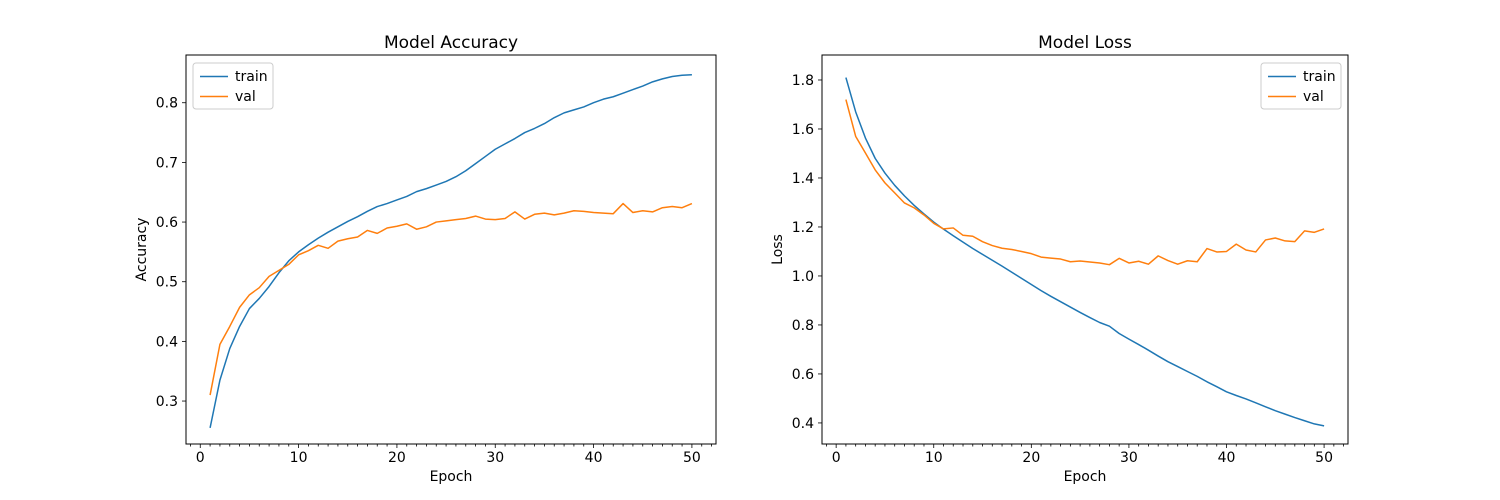 Image resolution: width=1500 pixels, height=500 pixels. Describe the element at coordinates (167, 163) in the screenshot. I see `y-tick-label: 0.7` at that location.